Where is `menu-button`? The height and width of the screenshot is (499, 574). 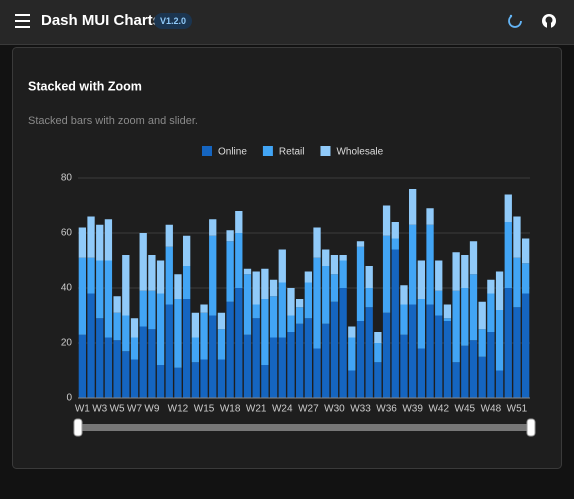 menu-button is located at coordinates (22, 21).